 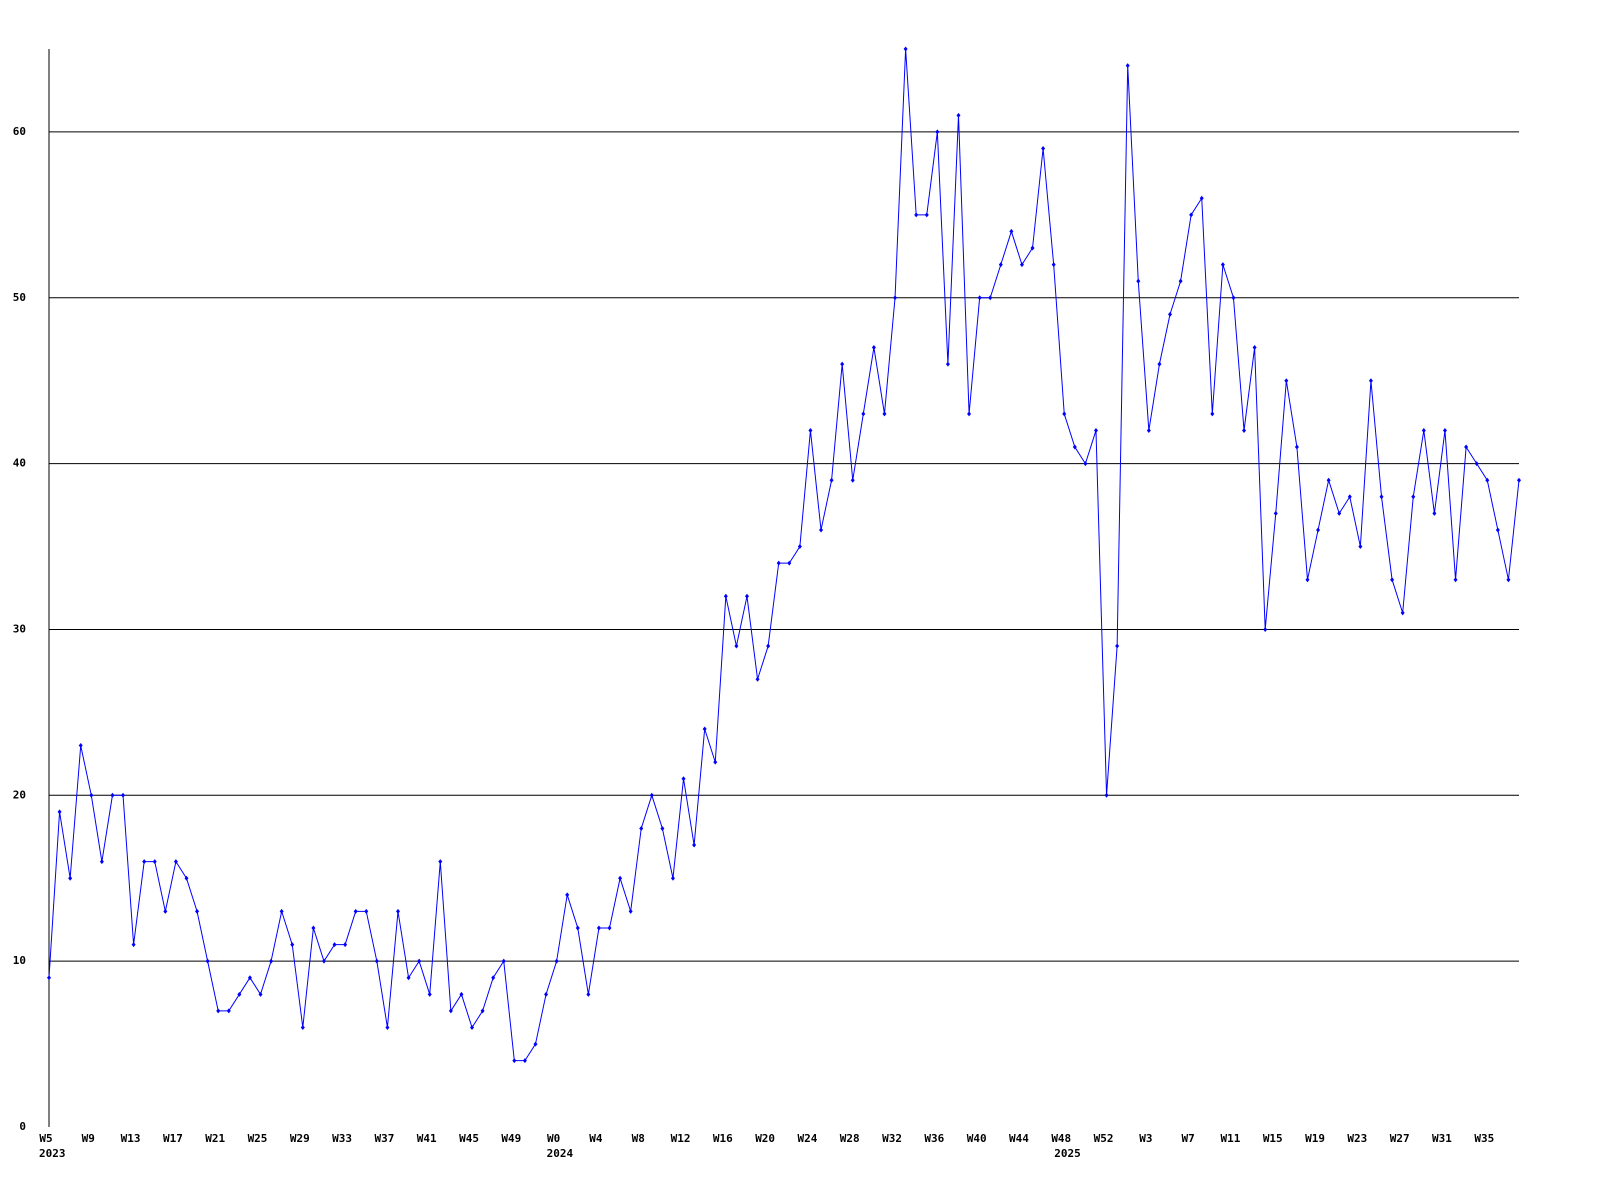 I want to click on x-year-label: 2023, so click(x=52, y=1153).